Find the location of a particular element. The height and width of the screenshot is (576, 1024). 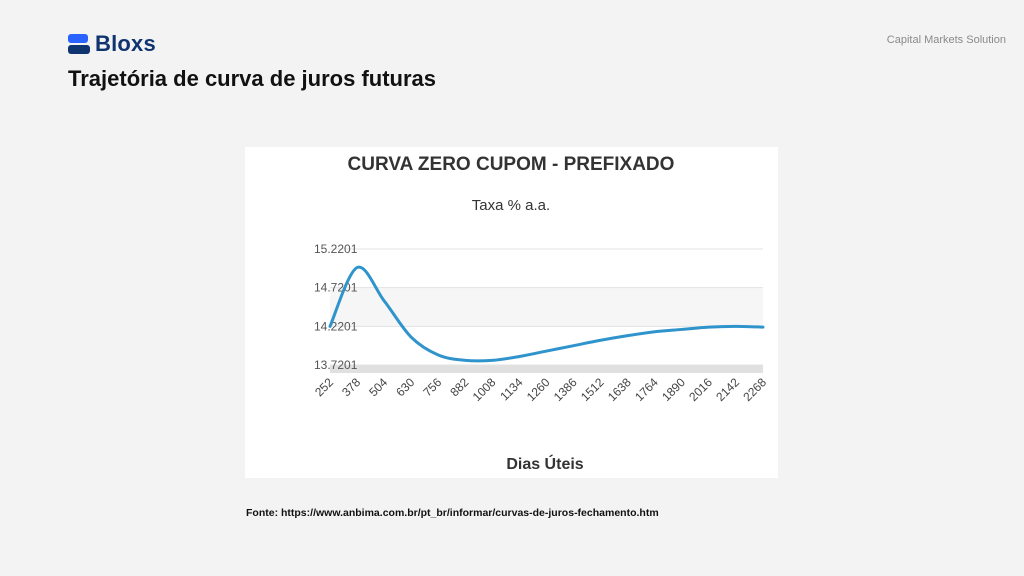

x-tick-label: 630 is located at coordinates (405, 387).